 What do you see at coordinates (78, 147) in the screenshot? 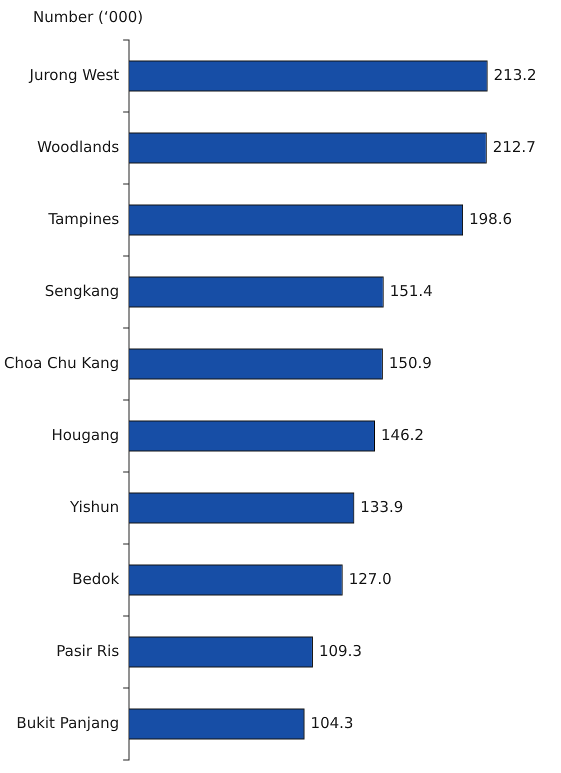
I see `y-tick-label: Woodlands` at bounding box center [78, 147].